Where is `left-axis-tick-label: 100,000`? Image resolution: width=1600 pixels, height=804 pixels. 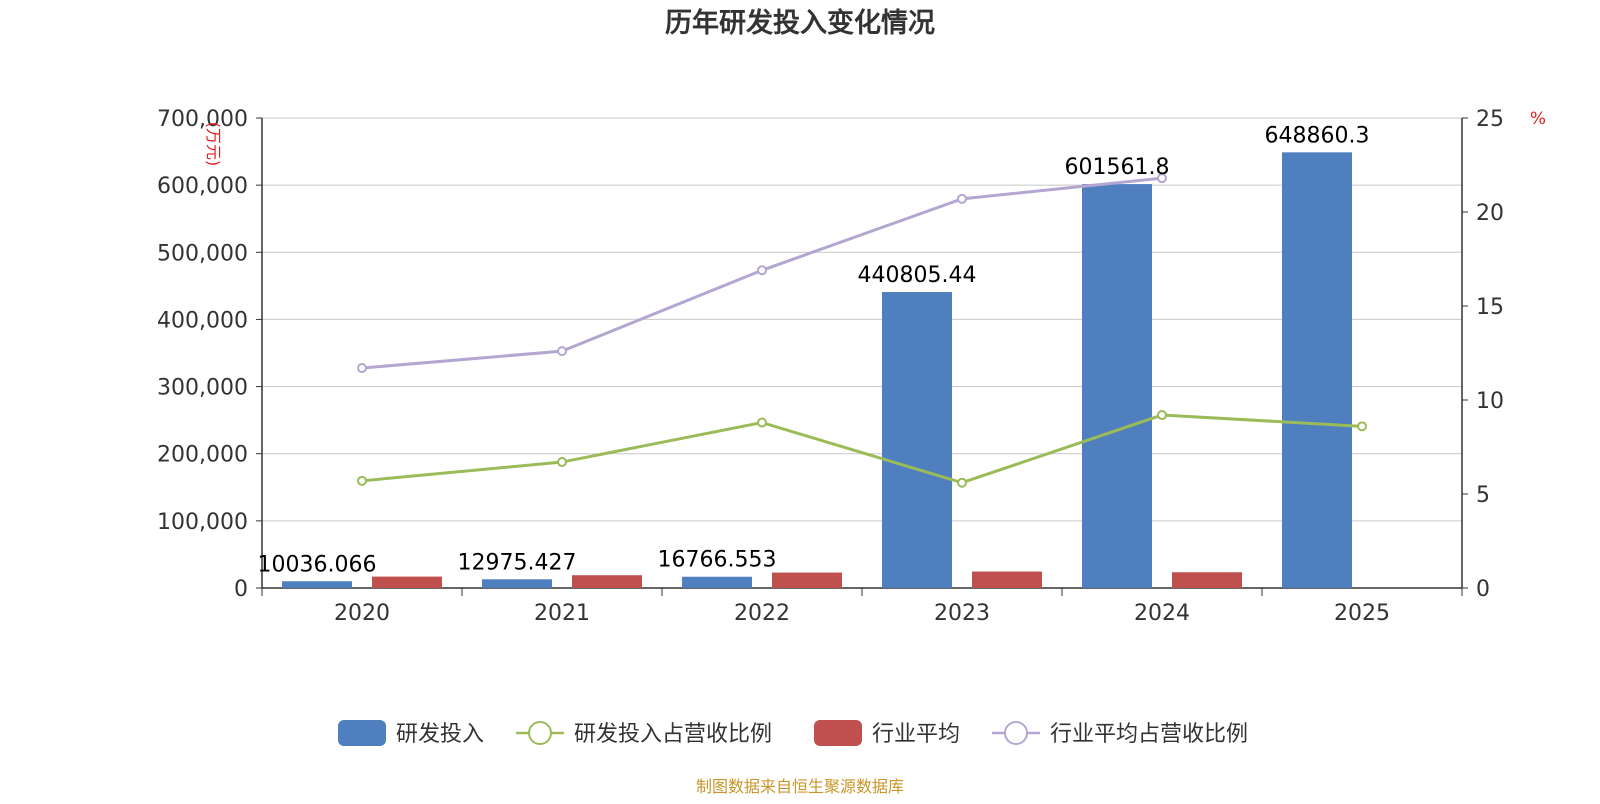 left-axis-tick-label: 100,000 is located at coordinates (202, 522).